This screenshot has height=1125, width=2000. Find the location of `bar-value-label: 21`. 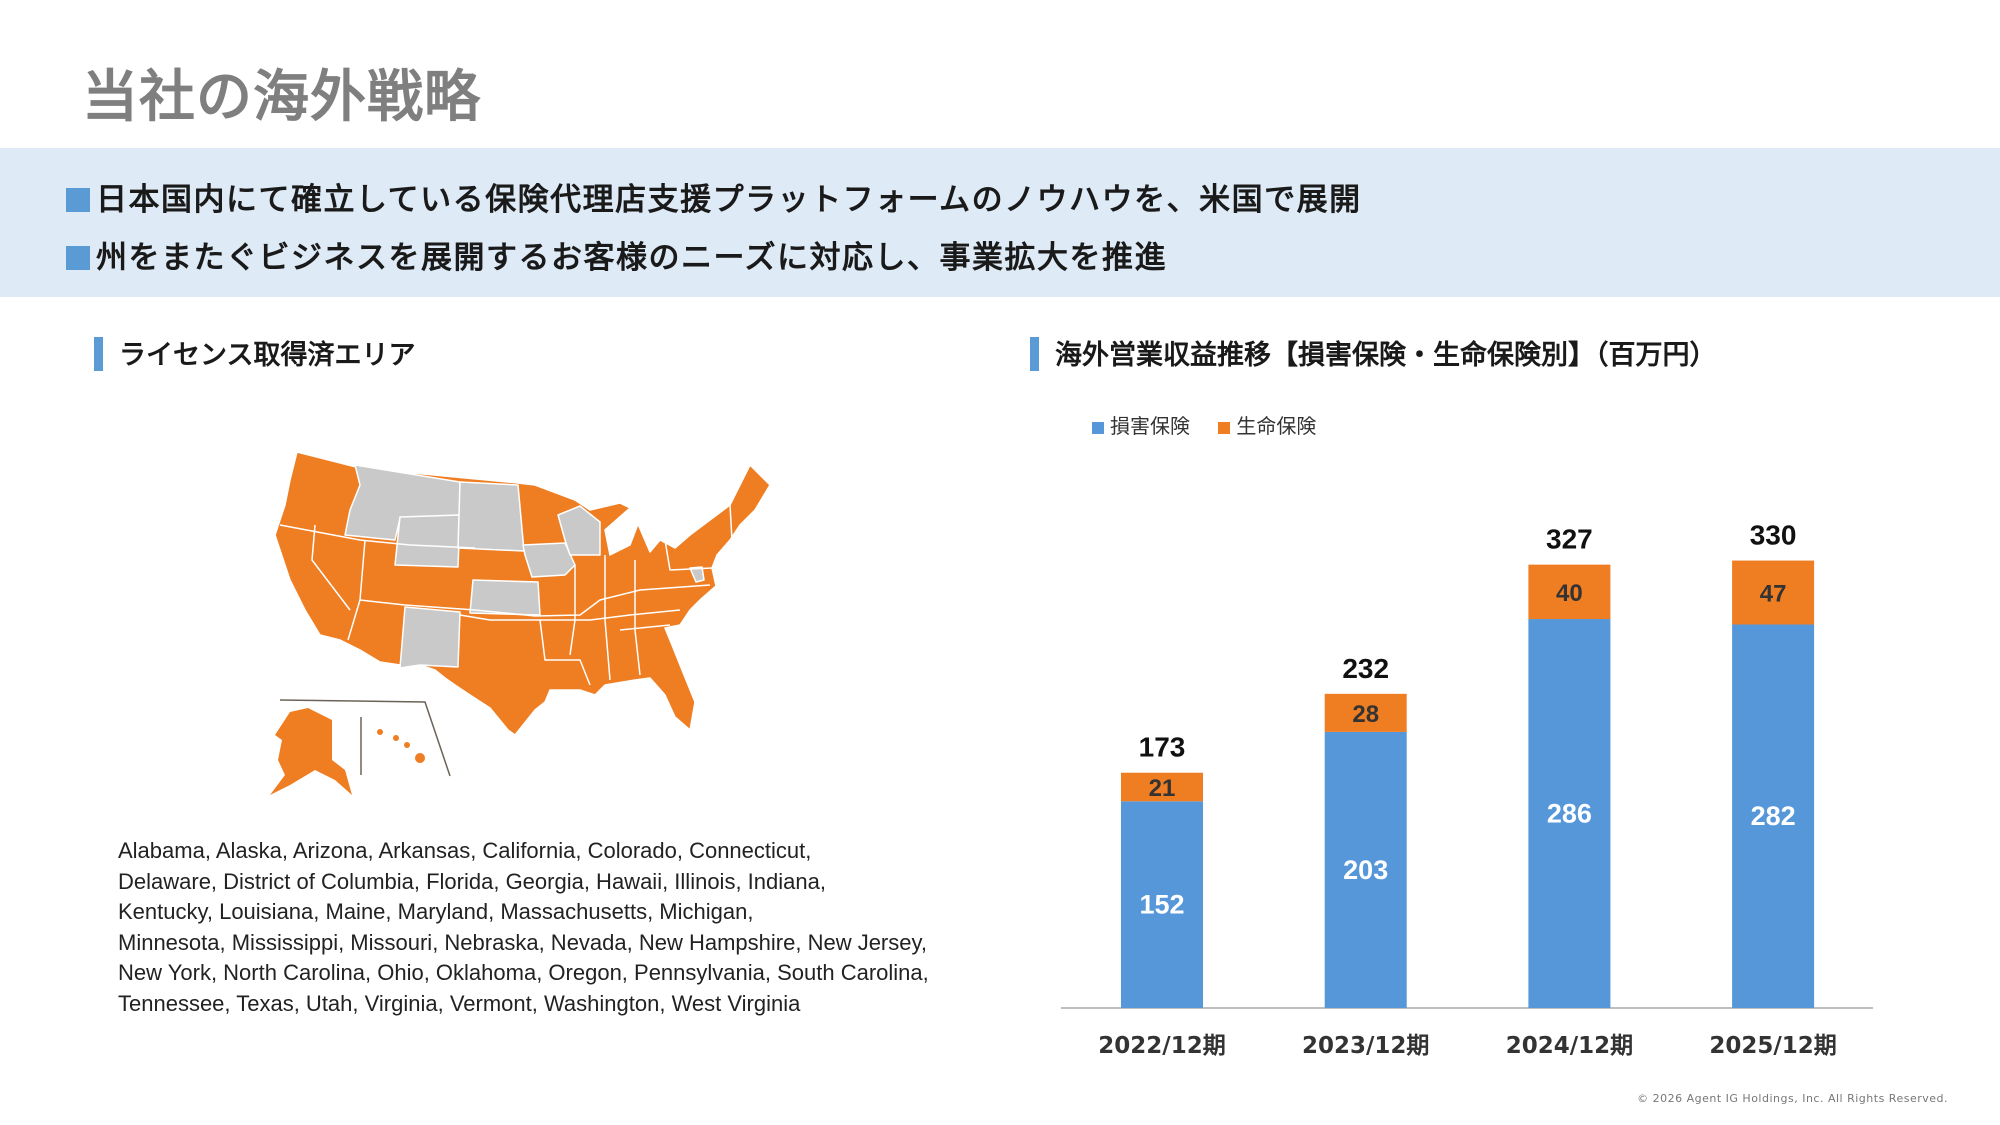

bar-value-label: 21 is located at coordinates (1162, 788).